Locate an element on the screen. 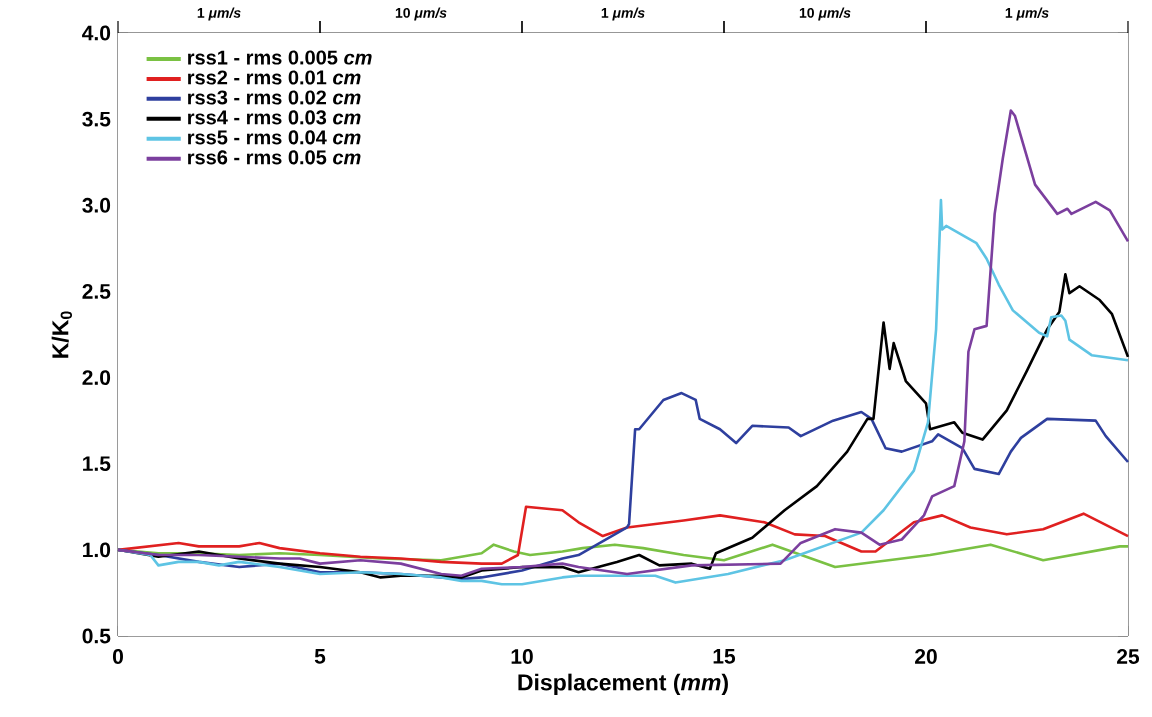 Image resolution: width=1152 pixels, height=717 pixels. legend-label: rss2 - rms 0.01 cm is located at coordinates (274, 77).